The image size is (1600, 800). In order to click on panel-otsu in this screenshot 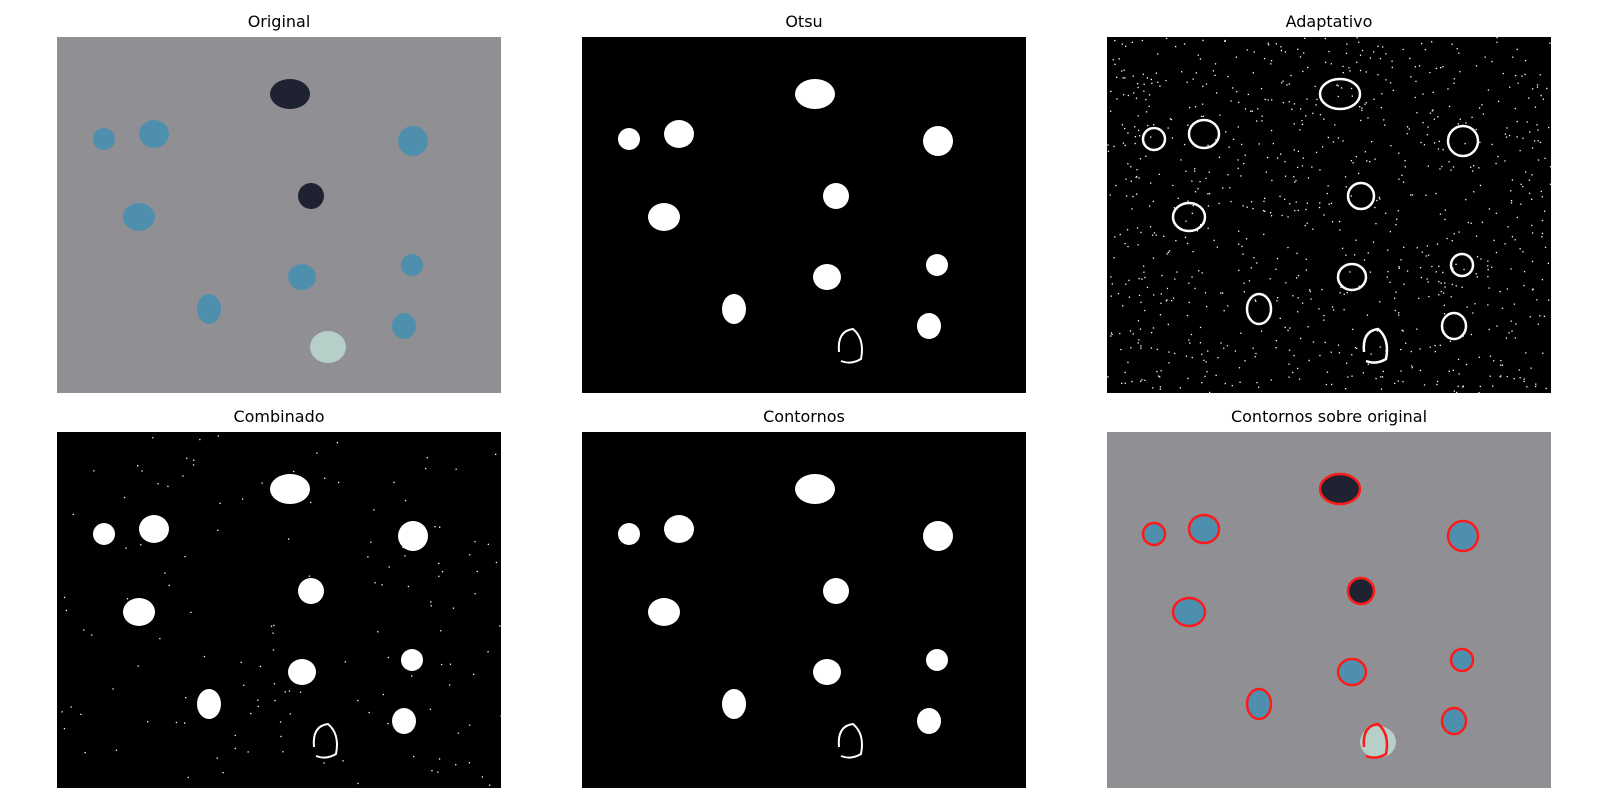, I will do `click(804, 215)`.